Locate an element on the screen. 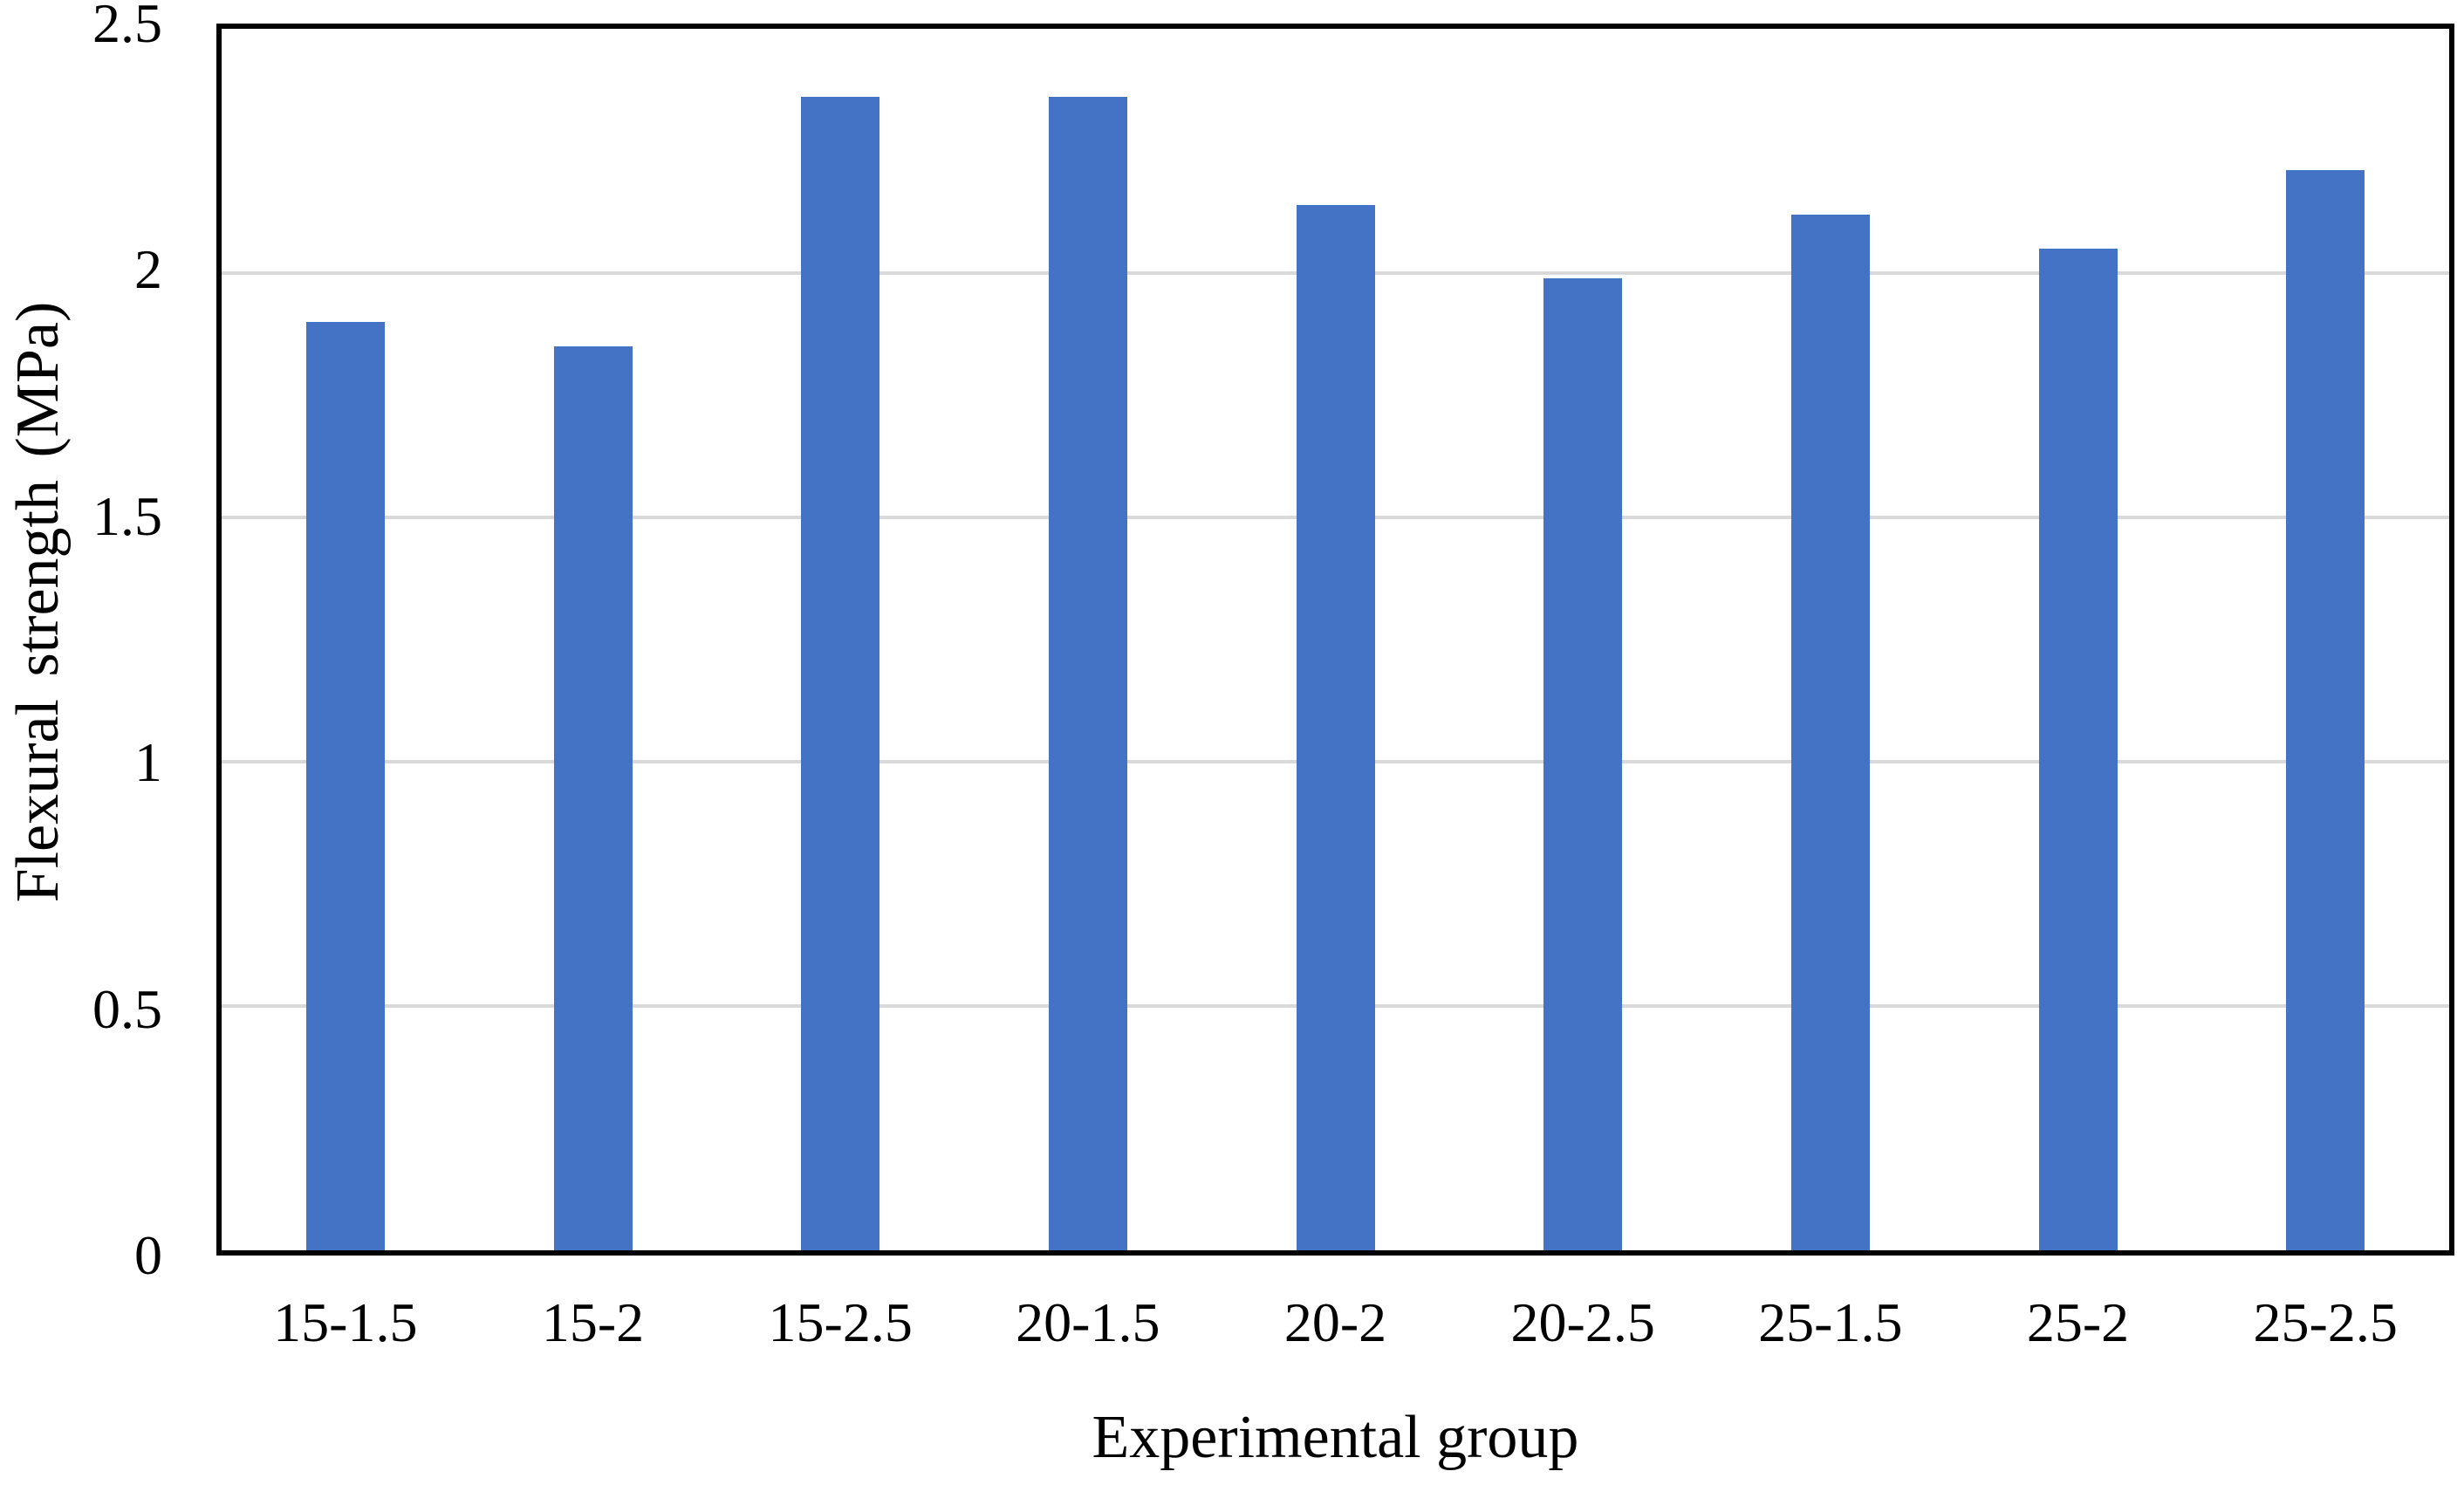 This screenshot has width=2464, height=1485. x-tick-label-25-2: 25-2 is located at coordinates (2078, 1322).